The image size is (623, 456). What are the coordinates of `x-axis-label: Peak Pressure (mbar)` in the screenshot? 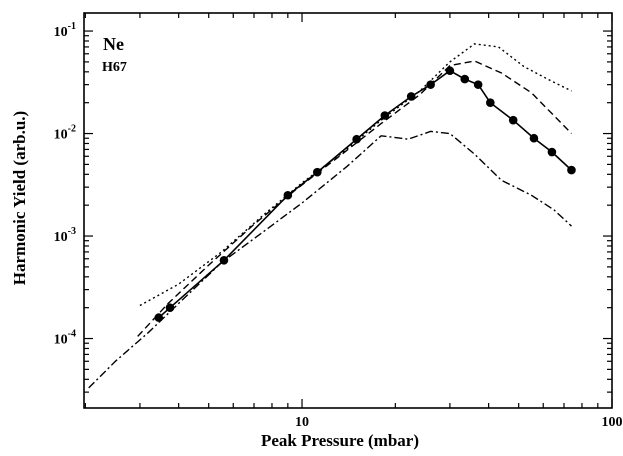 It's located at (340, 440).